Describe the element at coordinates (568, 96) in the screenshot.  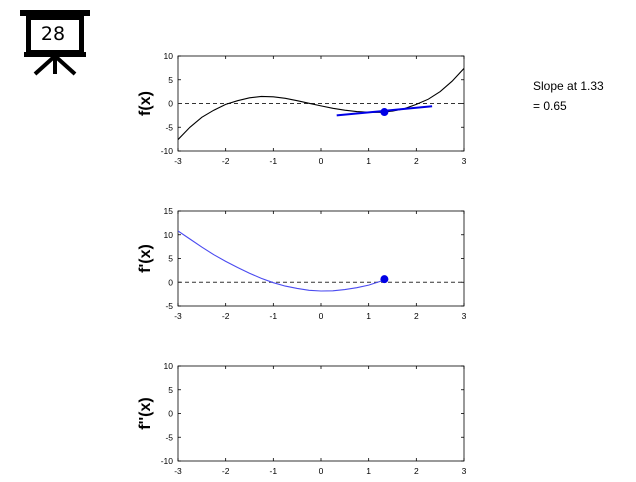
I see `slope-readout: Slope at 1.33 = 0.65` at that location.